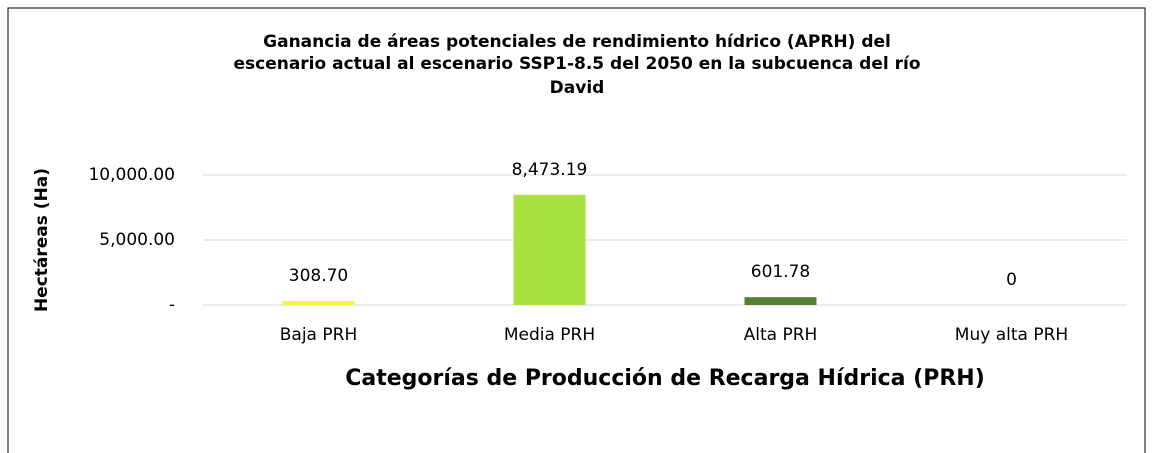  What do you see at coordinates (318, 276) in the screenshot?
I see `data-label: 308.70` at bounding box center [318, 276].